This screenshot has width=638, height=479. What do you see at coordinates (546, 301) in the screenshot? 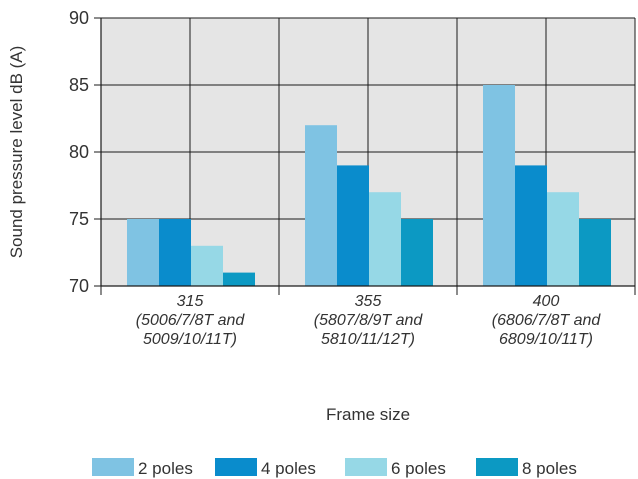
I see `x-category-label-line: 400` at bounding box center [546, 301].